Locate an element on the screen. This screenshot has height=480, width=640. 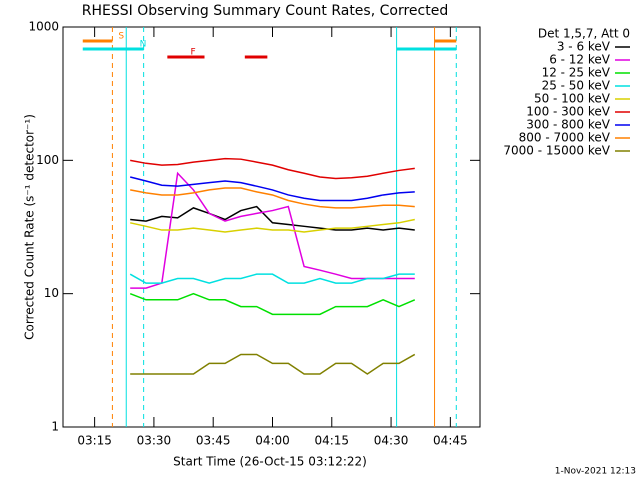
flag-label: N is located at coordinates (143, 45).